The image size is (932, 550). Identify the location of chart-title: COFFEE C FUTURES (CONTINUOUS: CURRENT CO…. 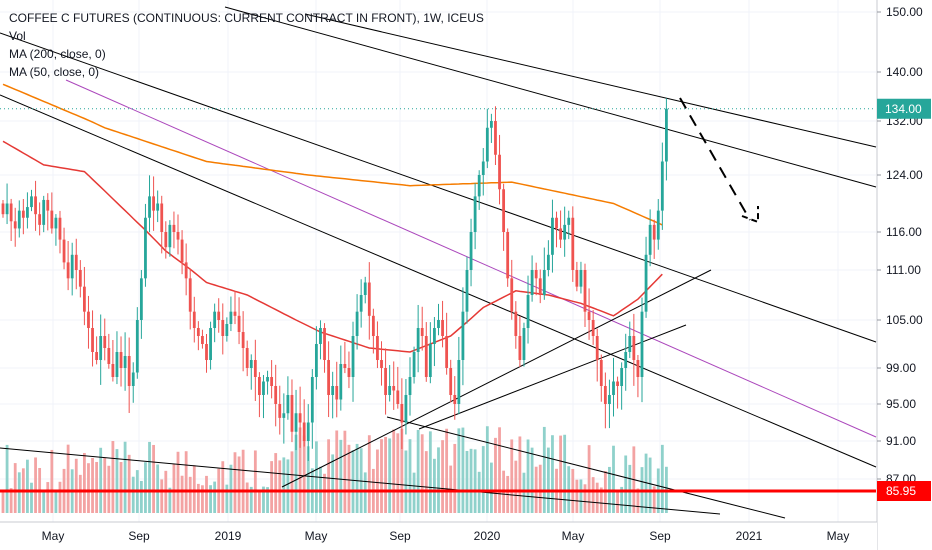
(246, 18).